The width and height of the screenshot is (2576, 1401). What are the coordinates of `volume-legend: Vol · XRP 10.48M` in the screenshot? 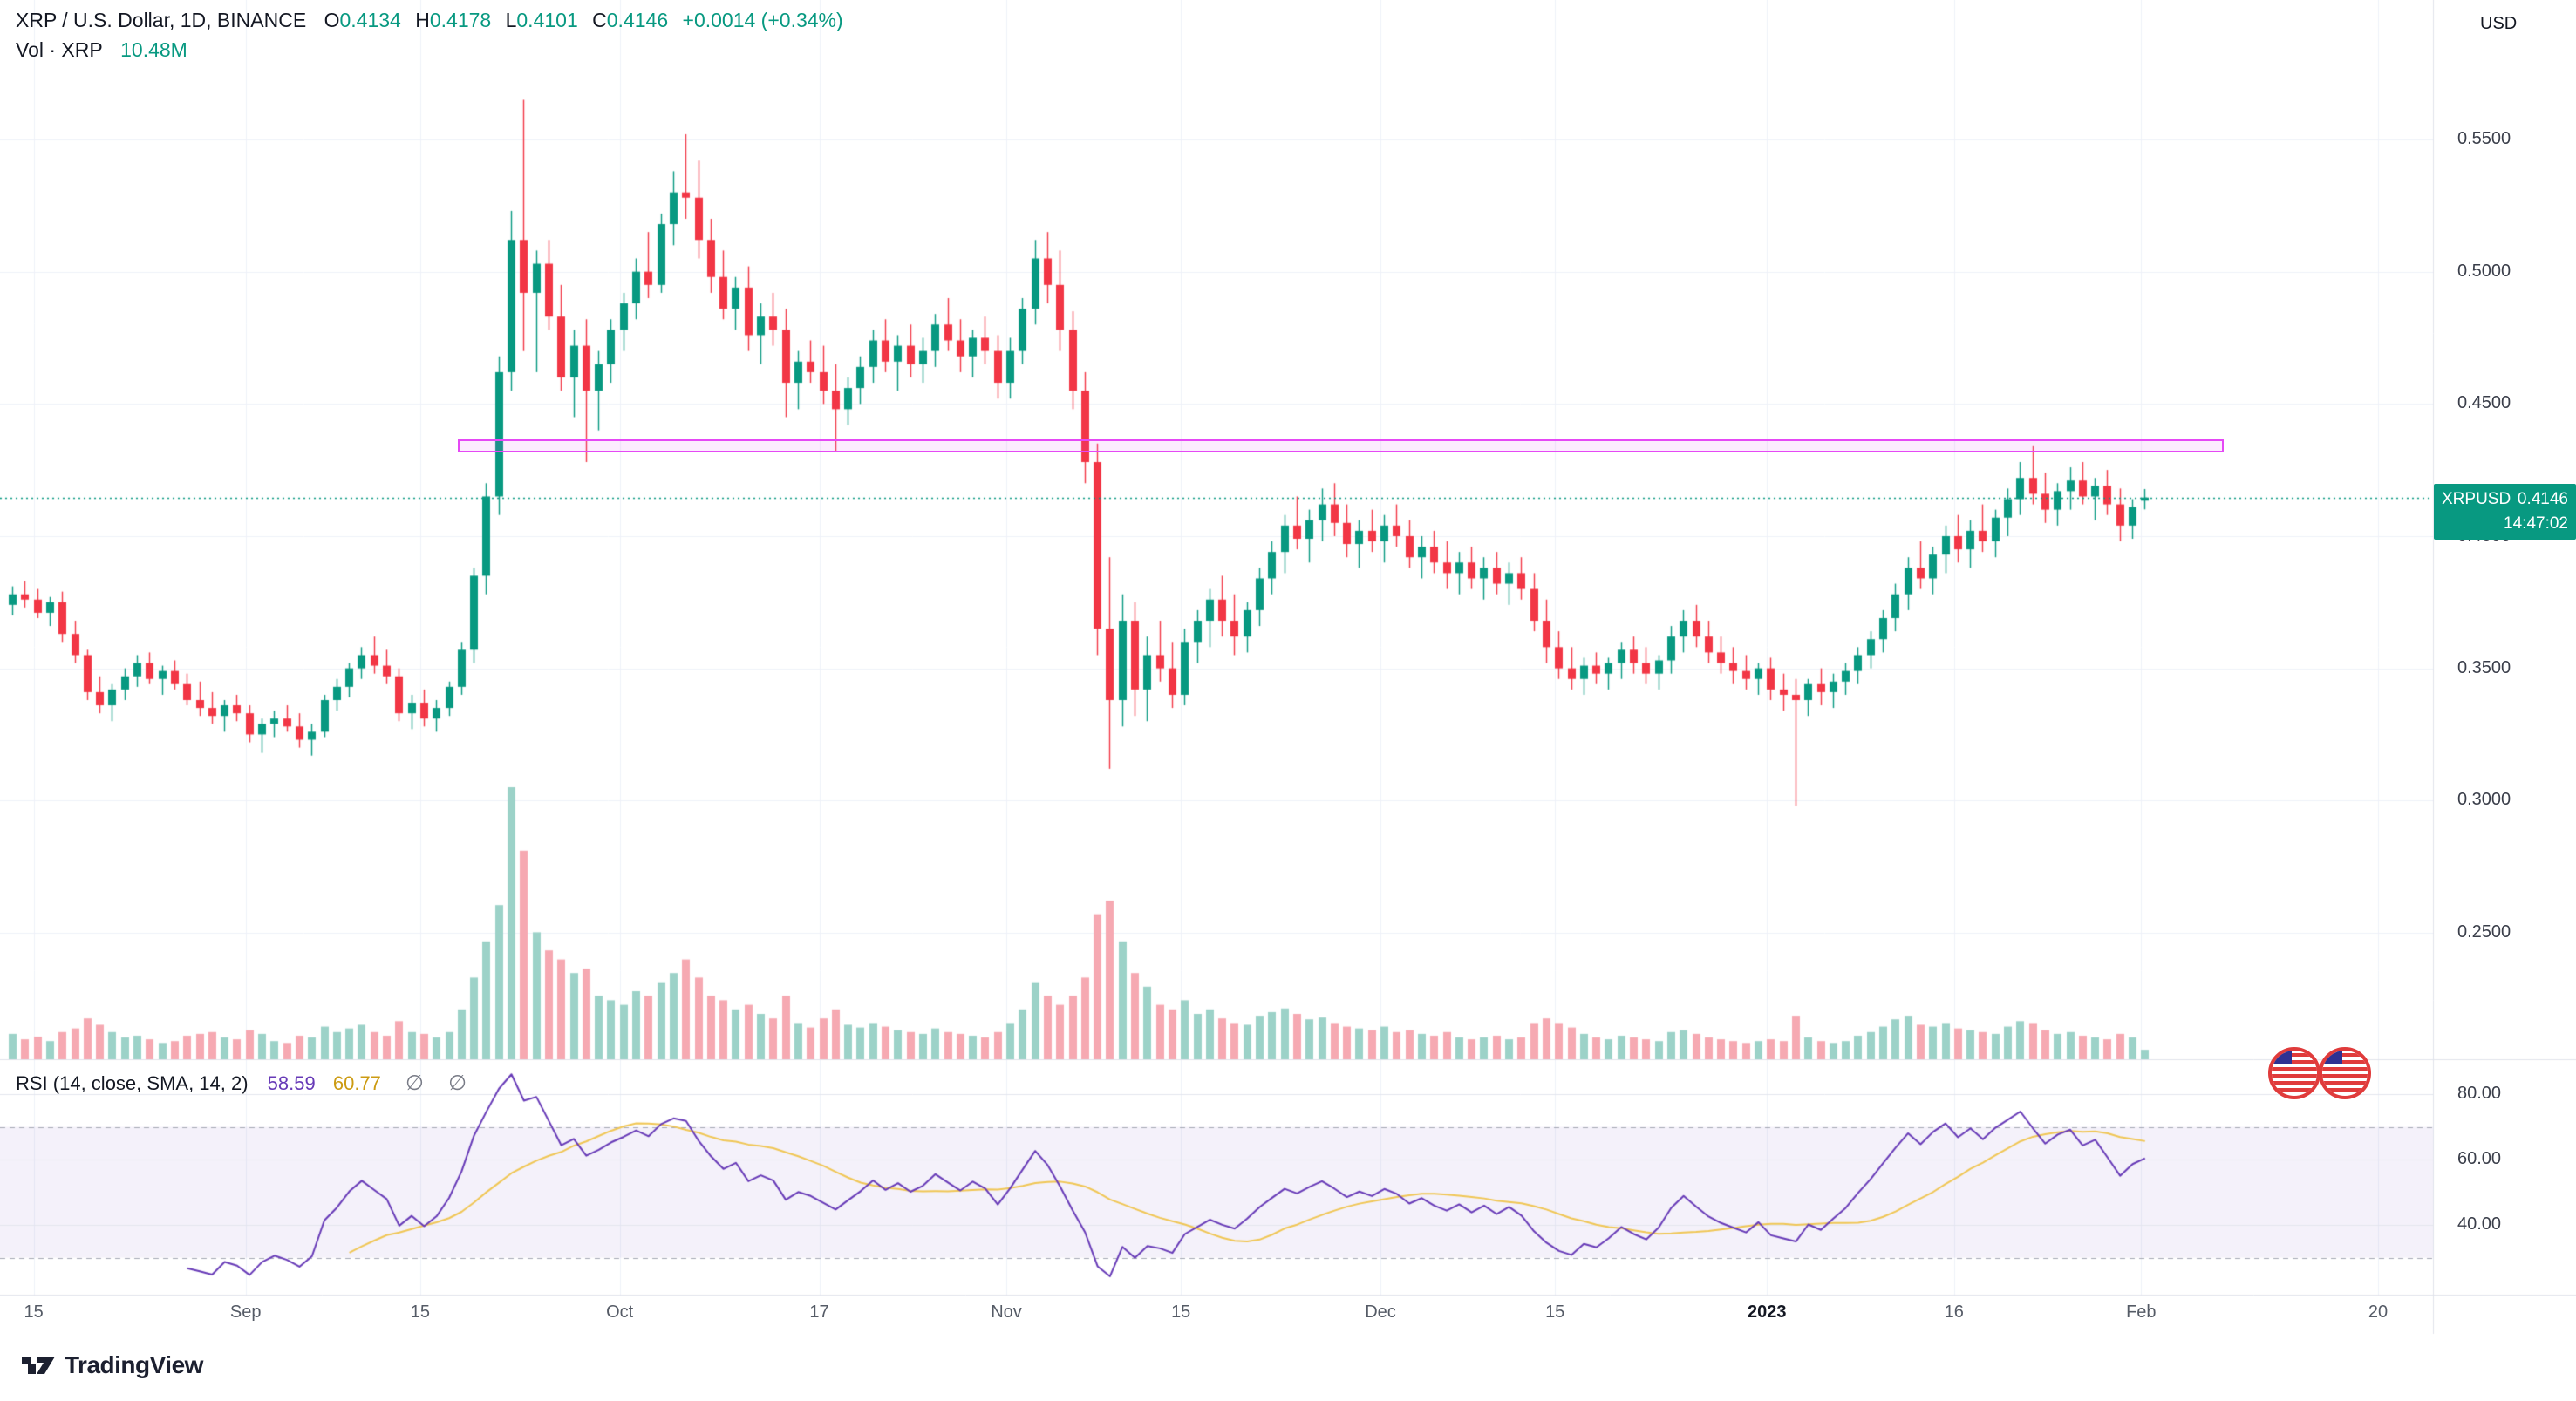 It's located at (102, 50).